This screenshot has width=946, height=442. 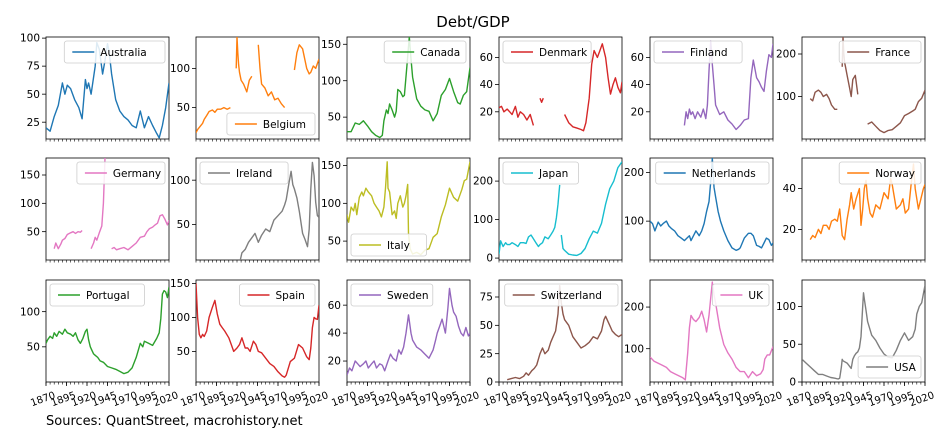 I want to click on series-line-italy, so click(x=408, y=208).